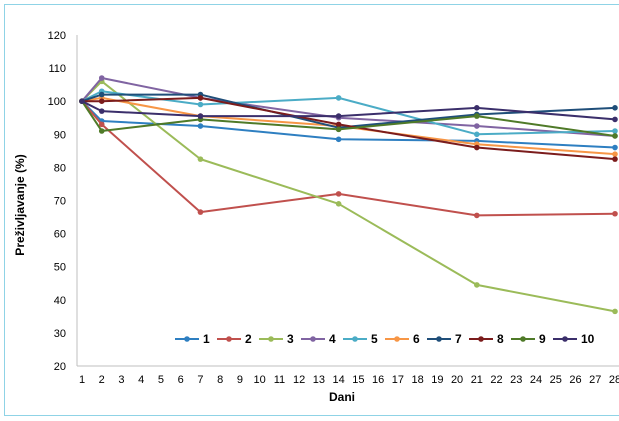  Describe the element at coordinates (574, 339) in the screenshot. I see `legend-item: 10` at that location.